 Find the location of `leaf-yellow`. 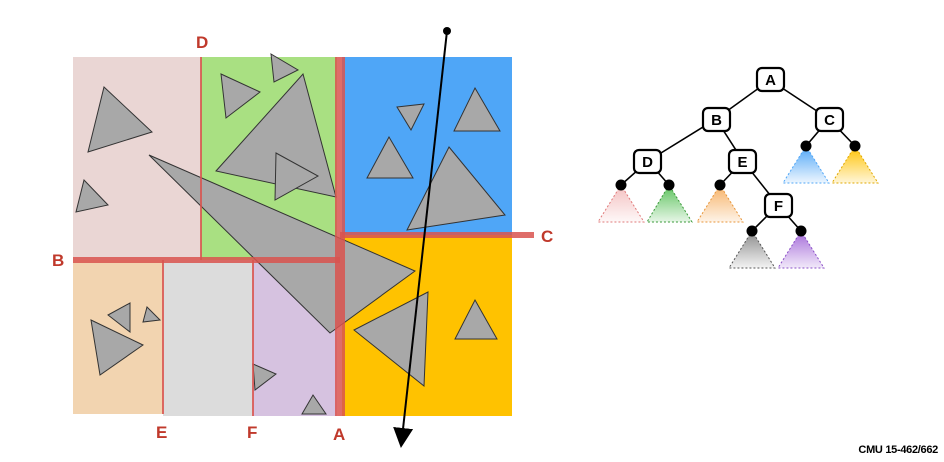

leaf-yellow is located at coordinates (855, 164).